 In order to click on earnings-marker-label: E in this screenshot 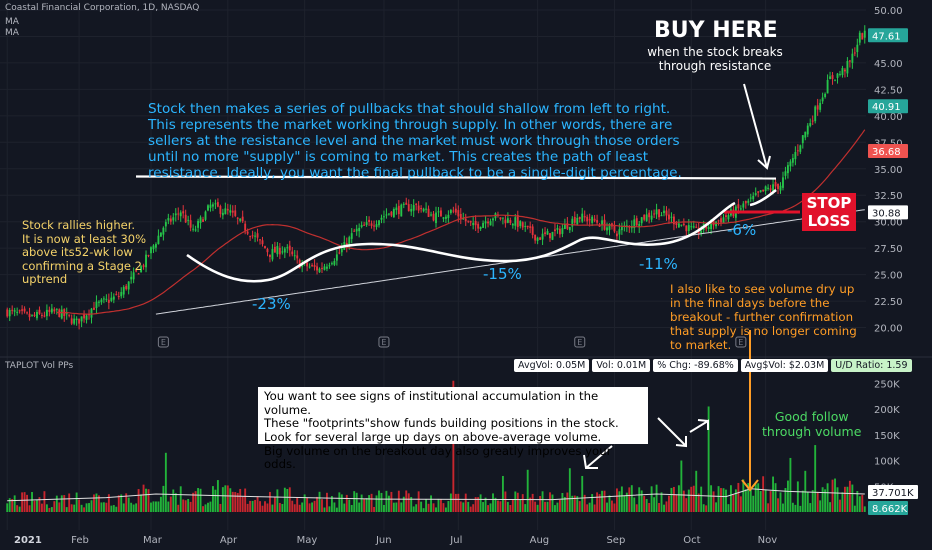, I will do `click(740, 342)`.